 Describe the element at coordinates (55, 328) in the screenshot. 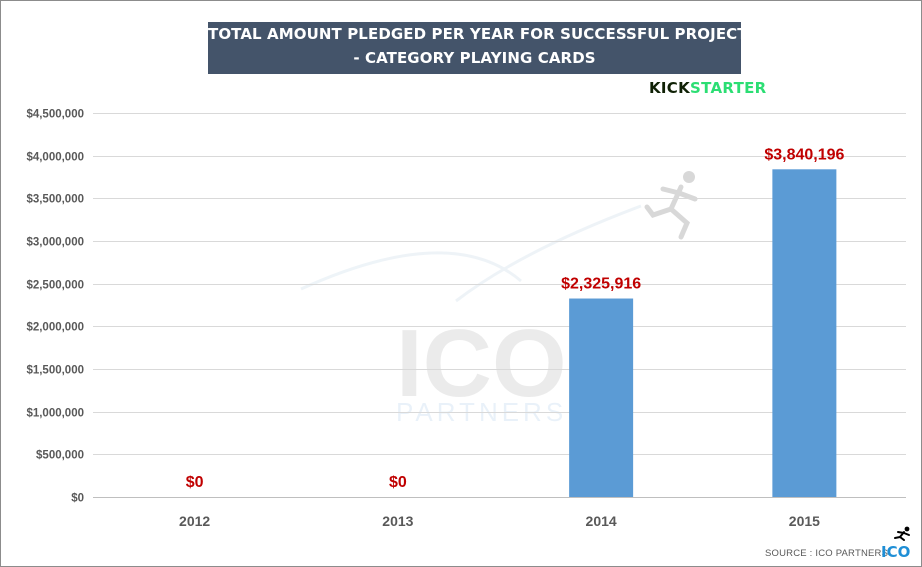

I see `y-tick-label: $2,000,000` at that location.